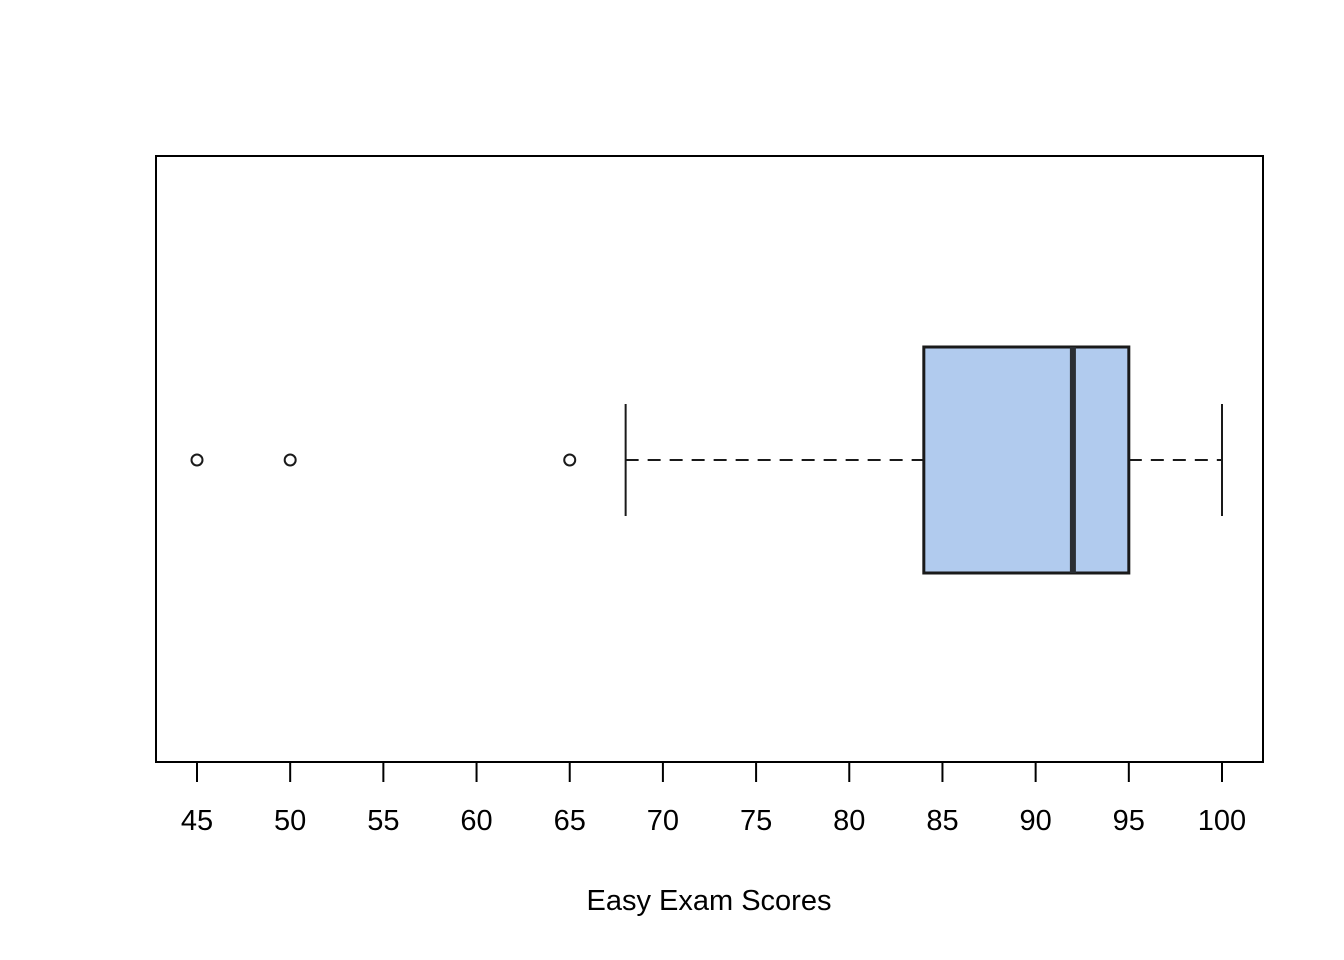  I want to click on axis-layer: 45 50 55 60 65 70 75 80 85 90 95 100, so click(713, 799).